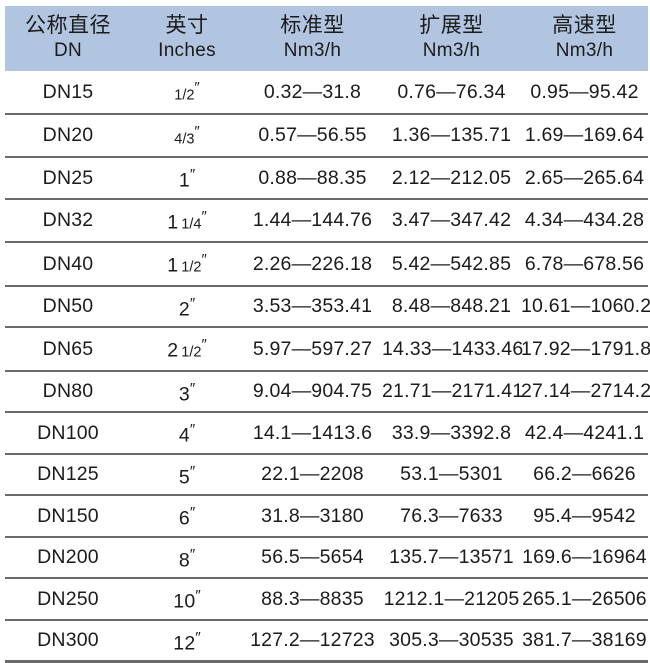 This screenshot has width=650, height=663. What do you see at coordinates (68, 25) in the screenshot?
I see `column-header-cn-label: 公称直径` at bounding box center [68, 25].